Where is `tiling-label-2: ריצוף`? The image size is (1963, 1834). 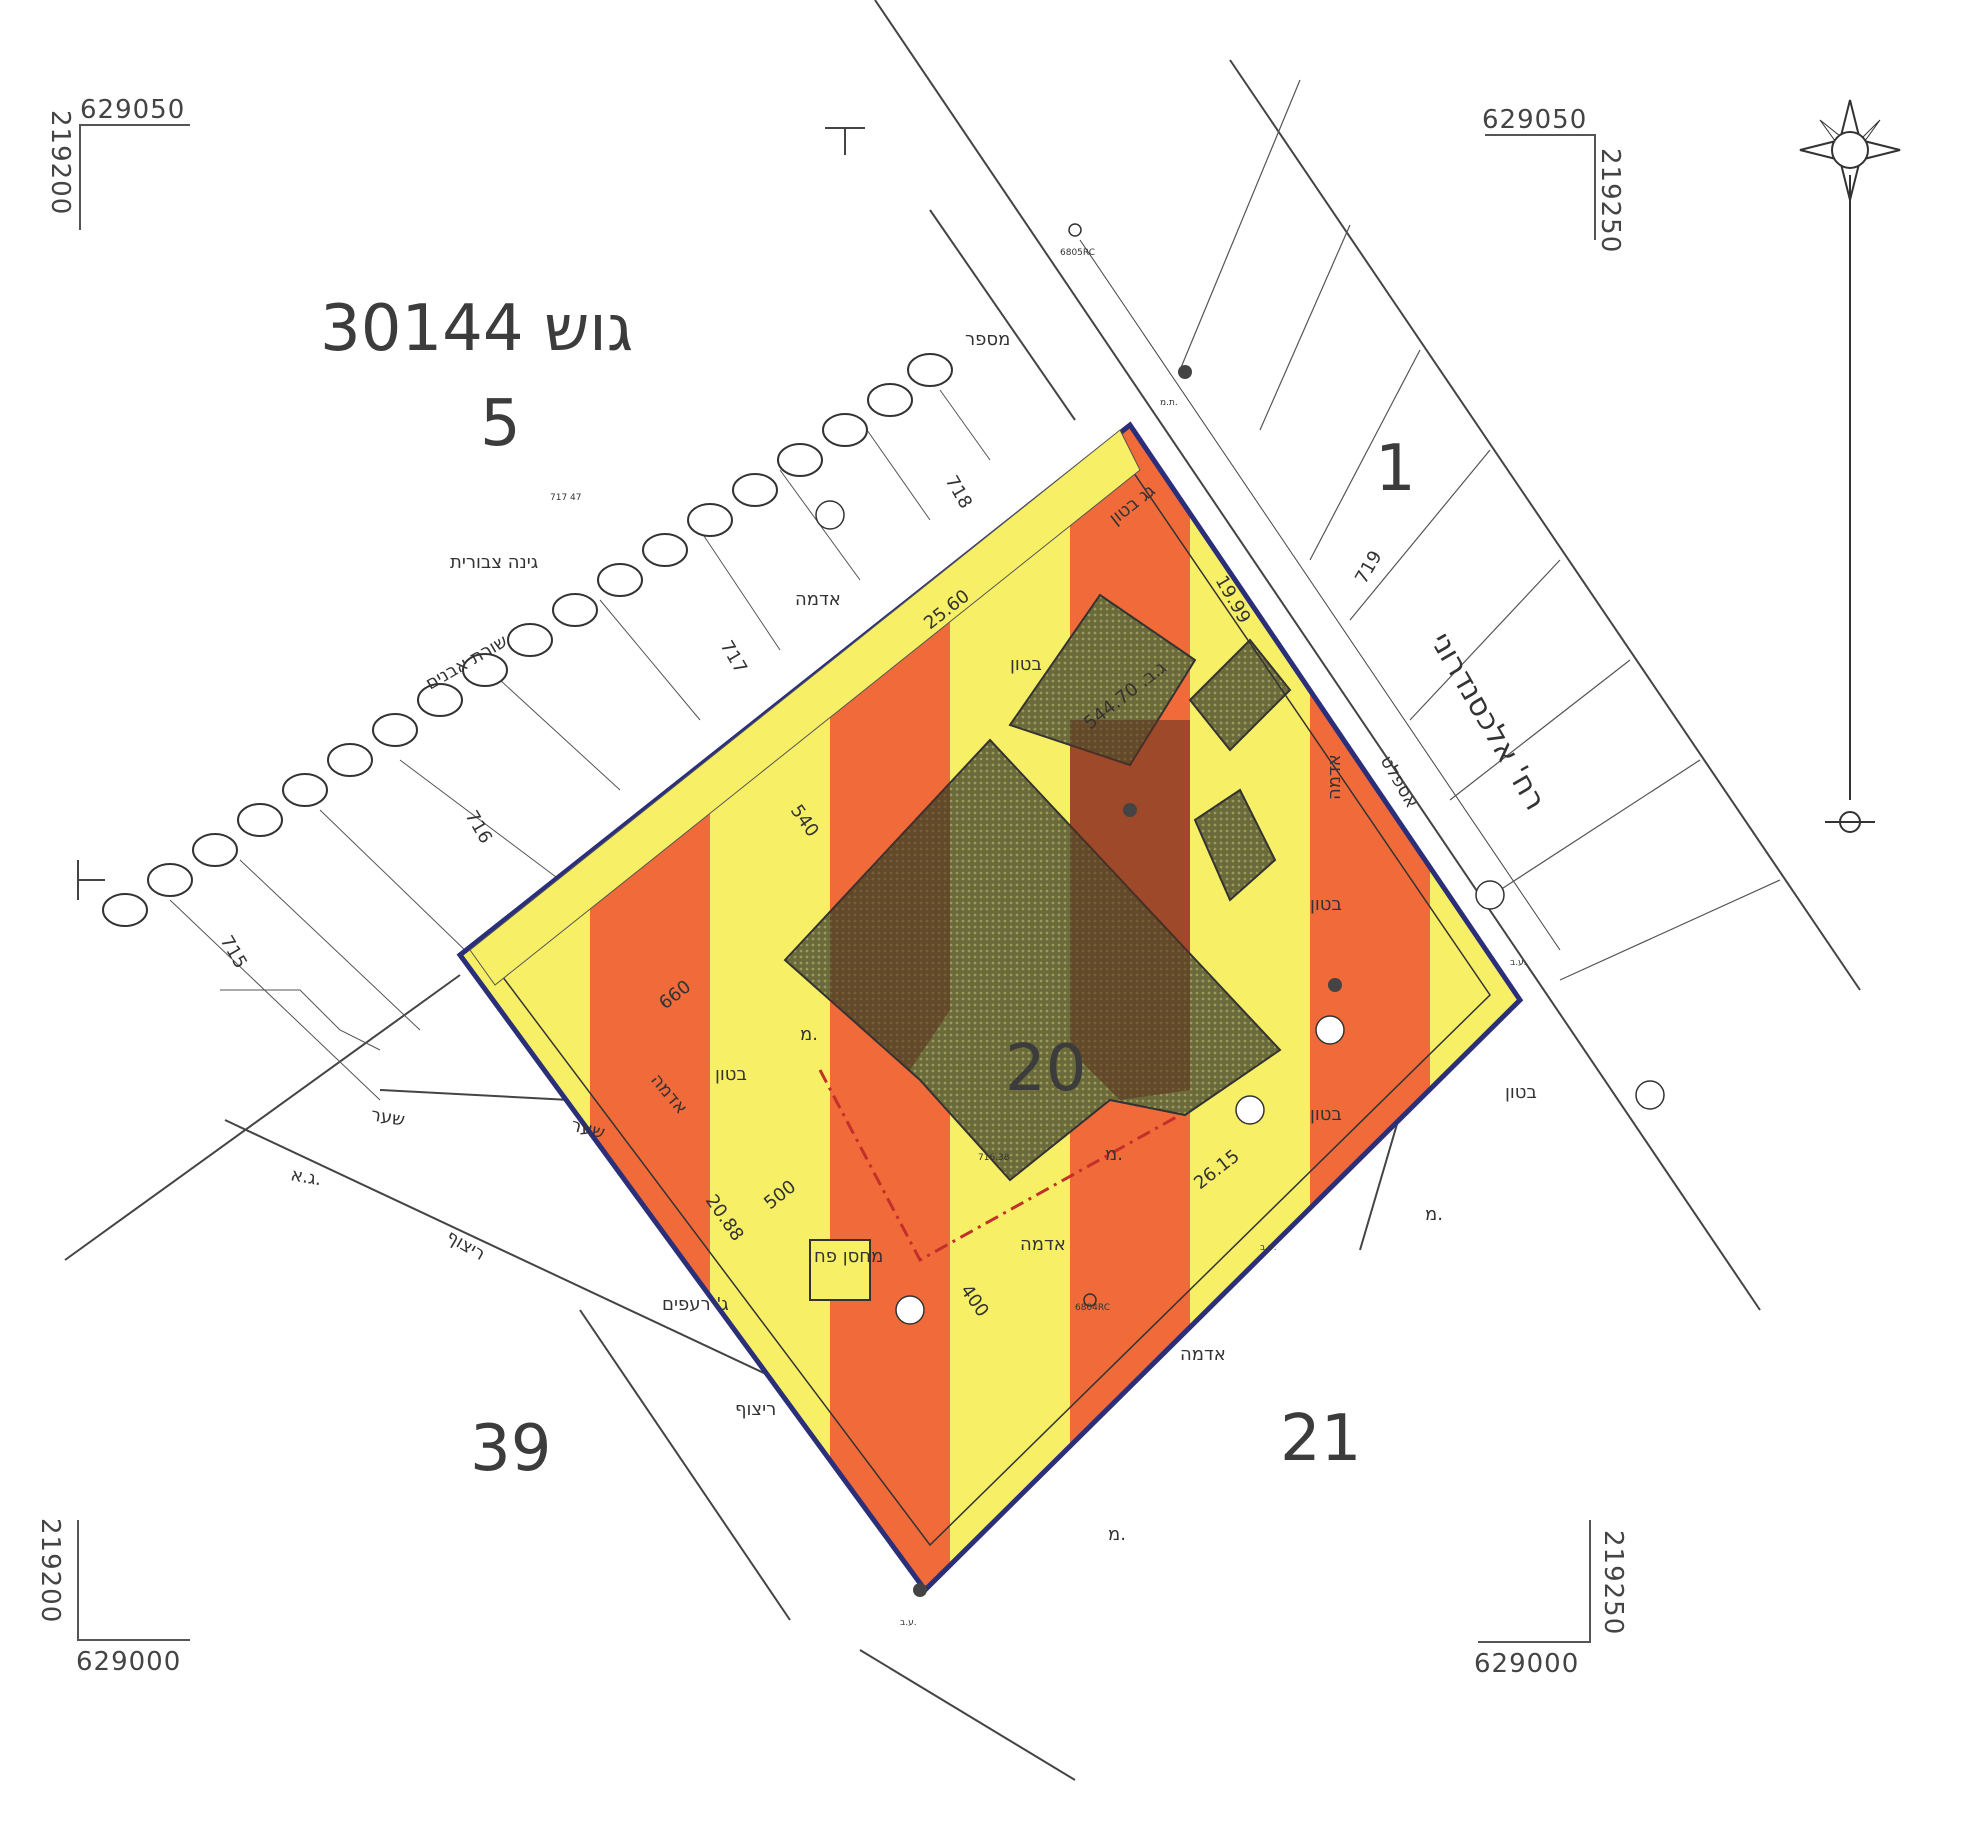 tiling-label-2: ריצוף is located at coordinates (755, 1409).